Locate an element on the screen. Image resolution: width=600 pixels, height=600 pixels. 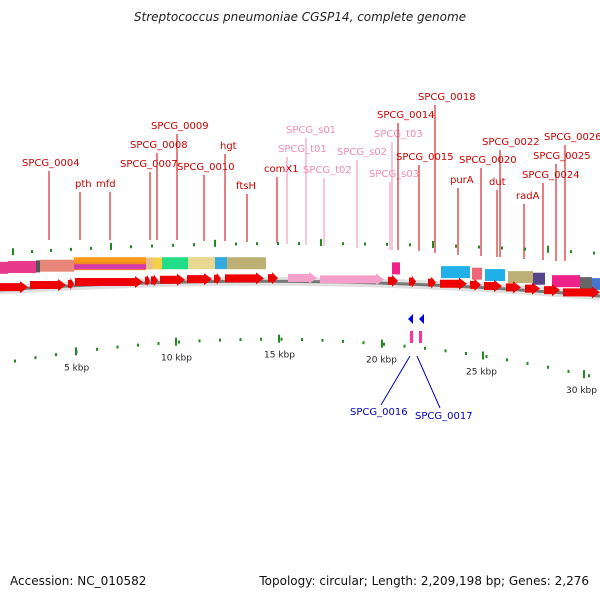
scale-label: 15 kbp is located at coordinates (279, 356).